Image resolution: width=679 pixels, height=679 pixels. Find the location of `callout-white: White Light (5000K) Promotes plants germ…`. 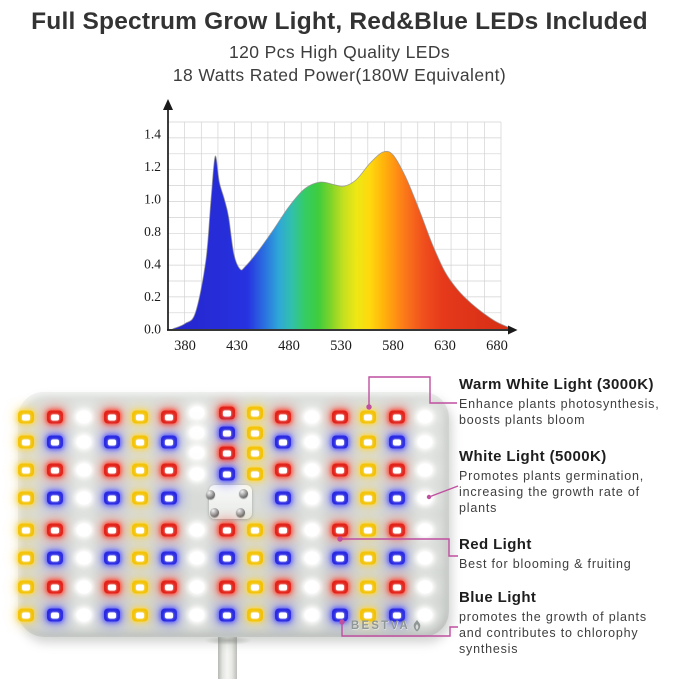

callout-white: White Light (5000K) Promotes plants germ… is located at coordinates (568, 482).